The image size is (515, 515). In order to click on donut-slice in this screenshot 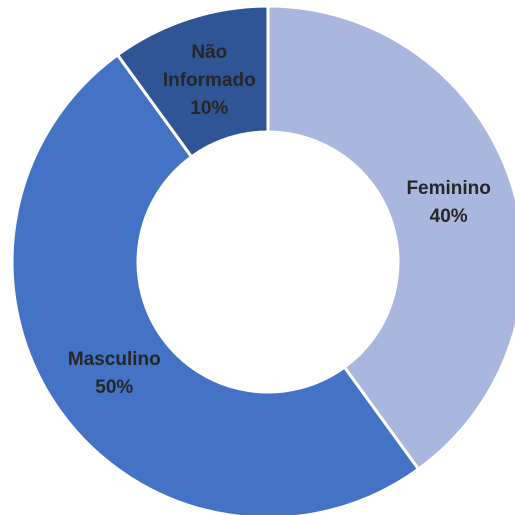, I will do `click(192, 81)`.